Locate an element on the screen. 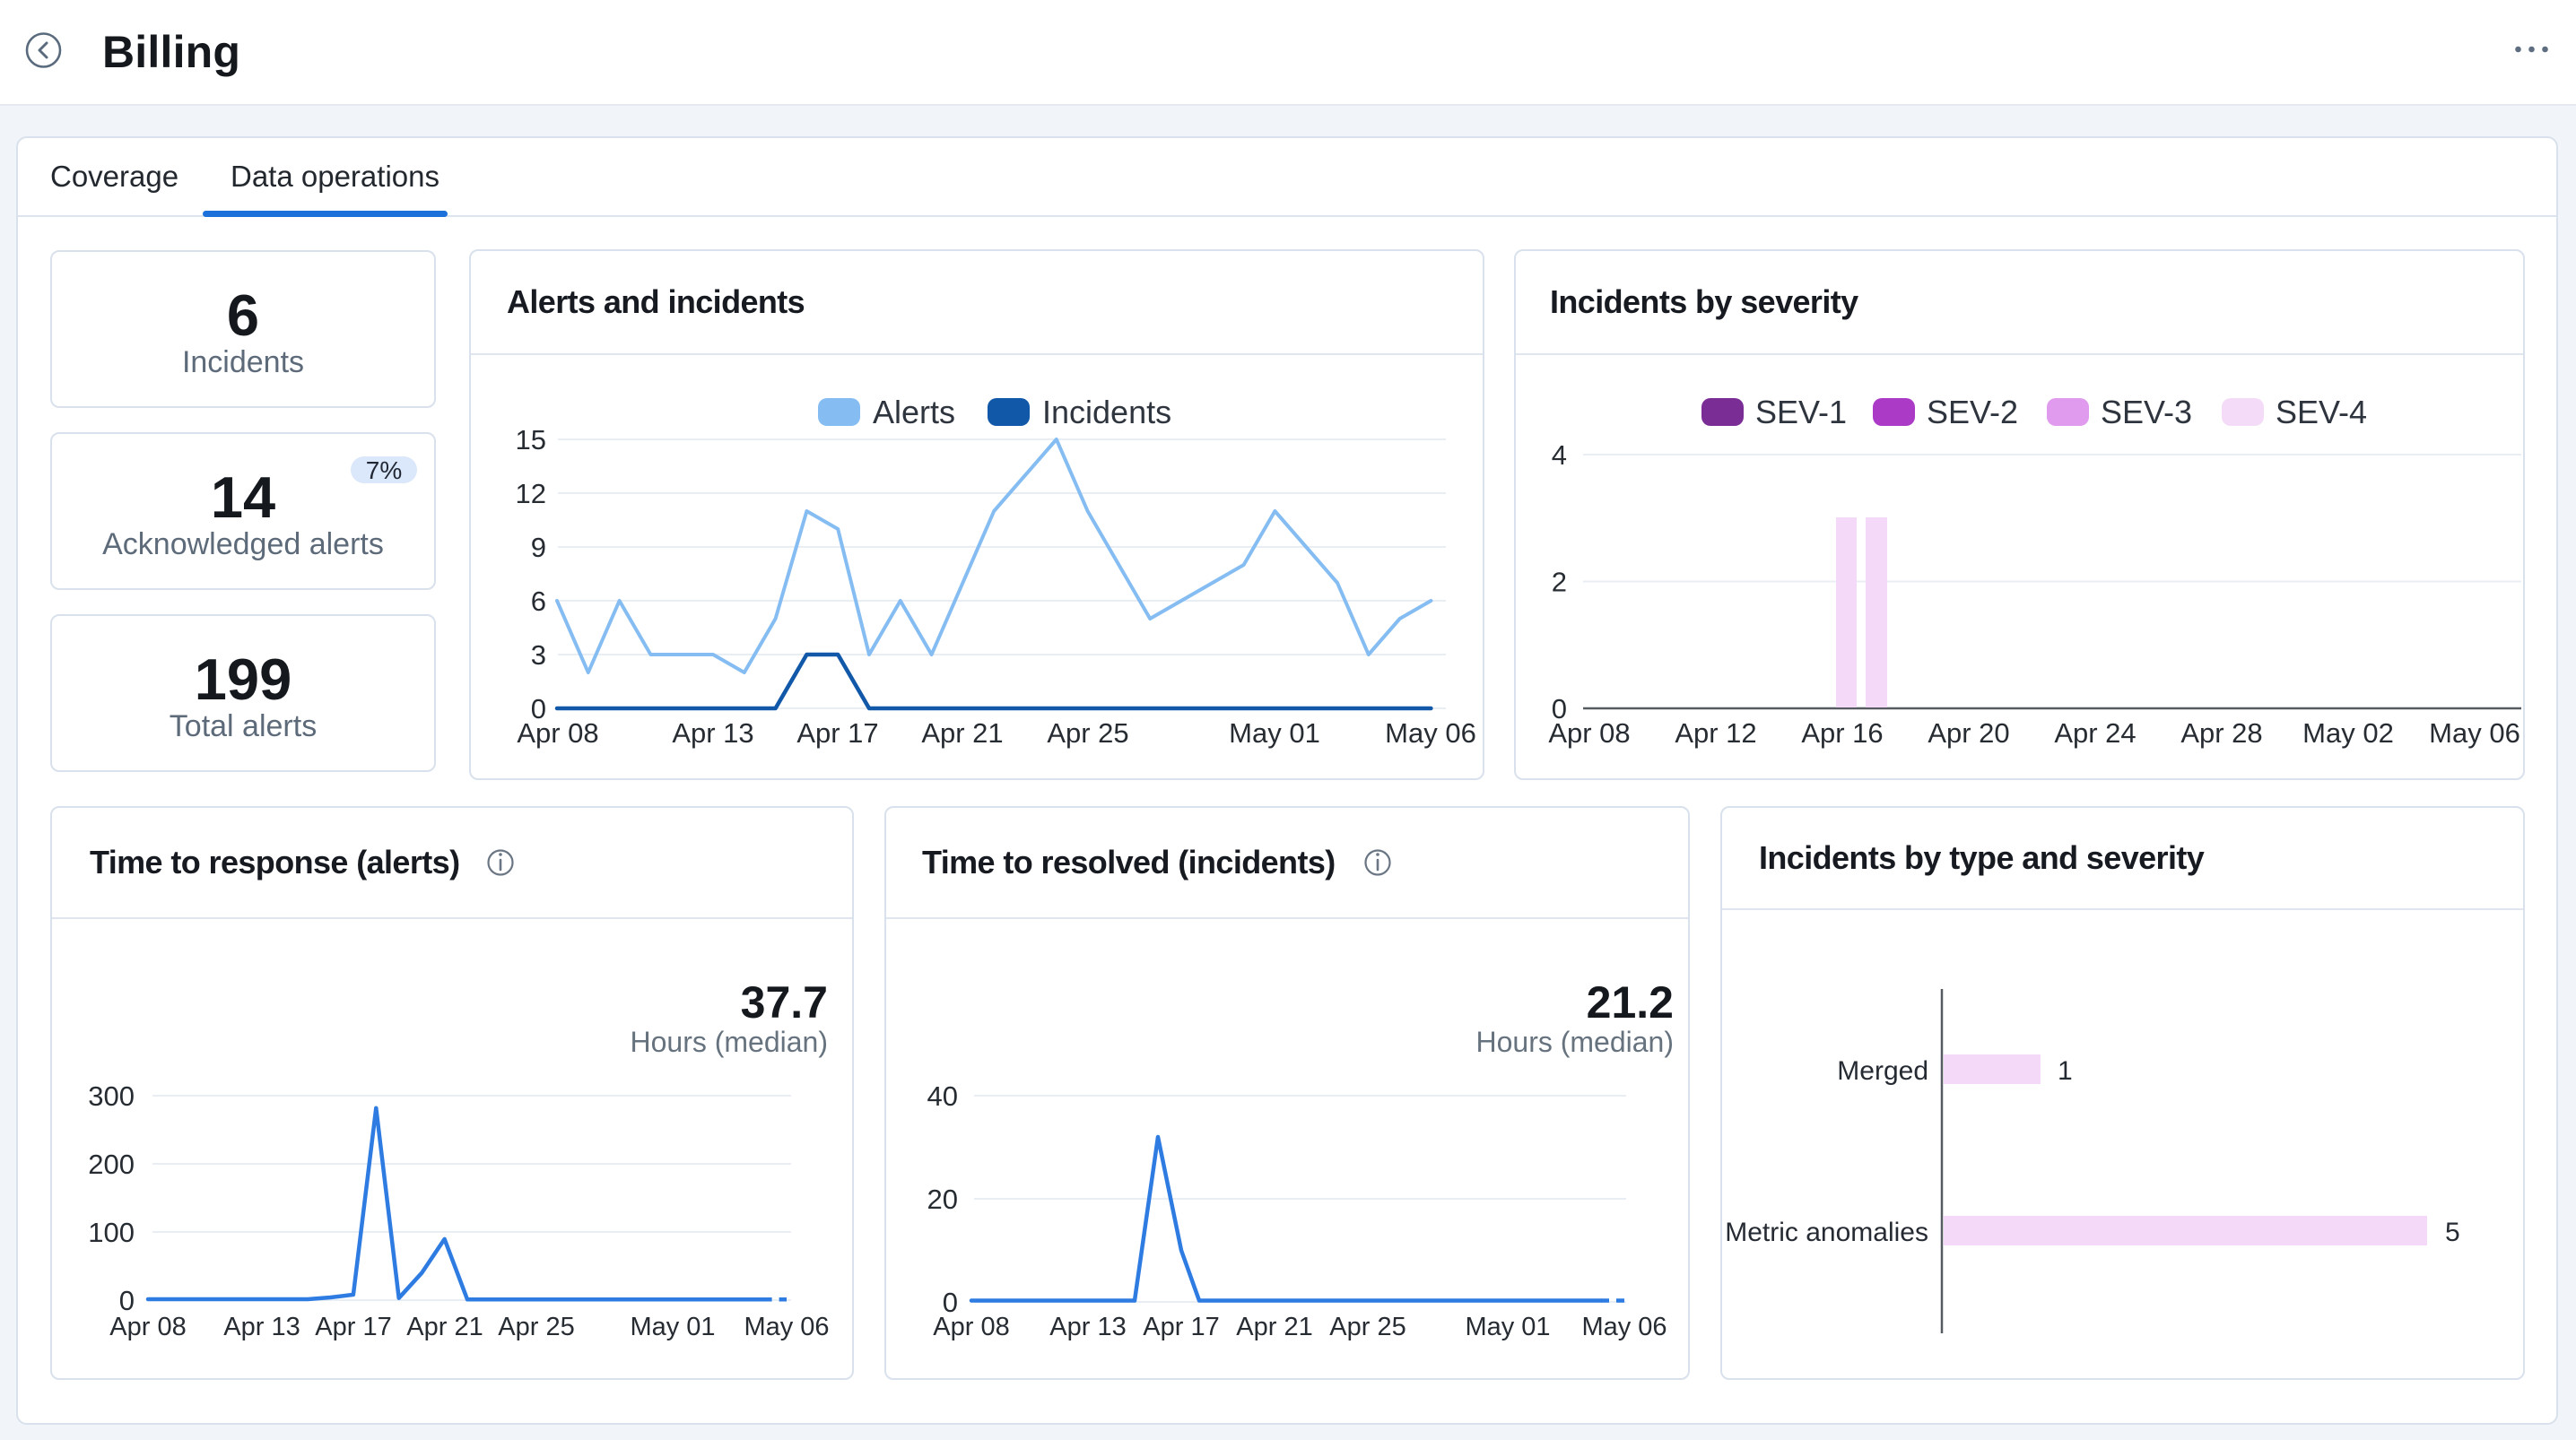 This screenshot has width=2576, height=1440. svg-text: 12 is located at coordinates (531, 494).